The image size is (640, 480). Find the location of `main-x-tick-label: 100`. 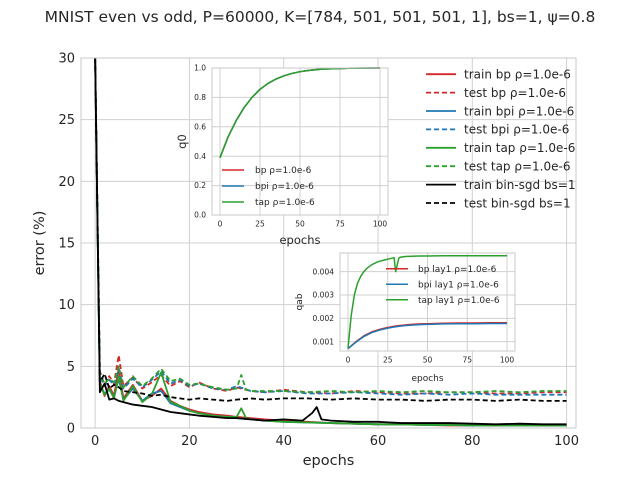

main-x-tick-label: 100 is located at coordinates (566, 441).